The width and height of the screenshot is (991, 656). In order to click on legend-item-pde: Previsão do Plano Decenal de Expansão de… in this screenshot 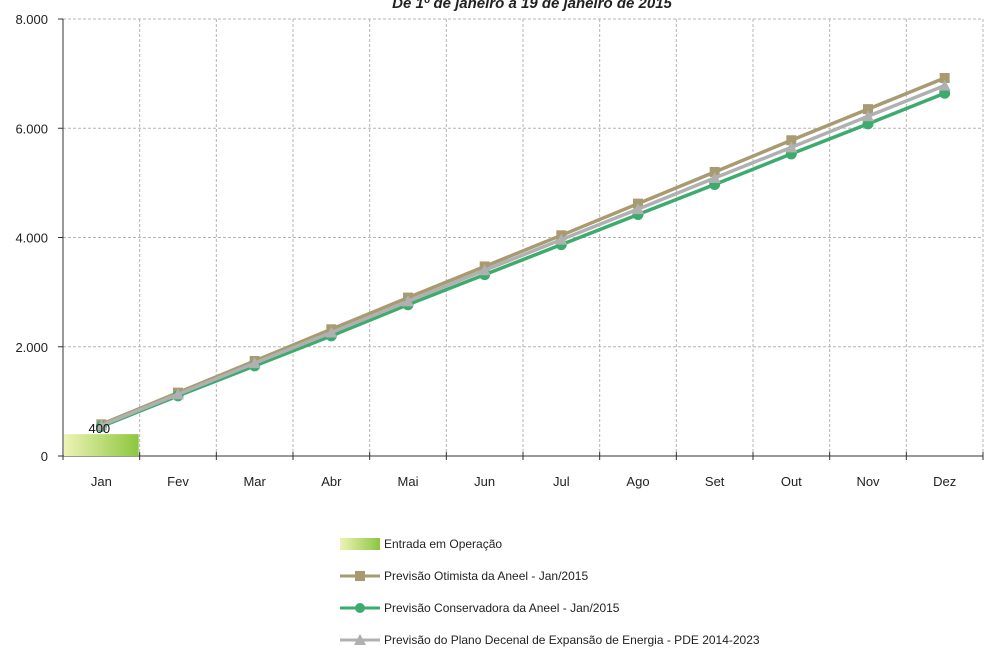, I will do `click(550, 640)`.